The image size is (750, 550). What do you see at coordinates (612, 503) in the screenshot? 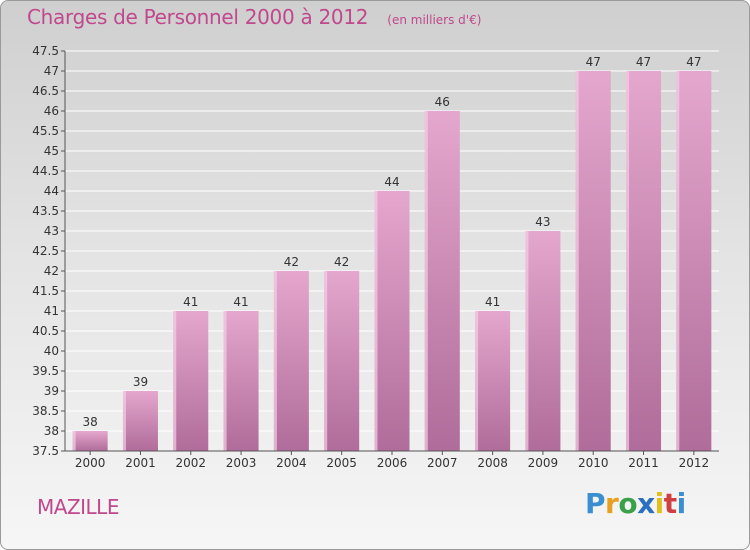
I see `logo-letter: r` at bounding box center [612, 503].